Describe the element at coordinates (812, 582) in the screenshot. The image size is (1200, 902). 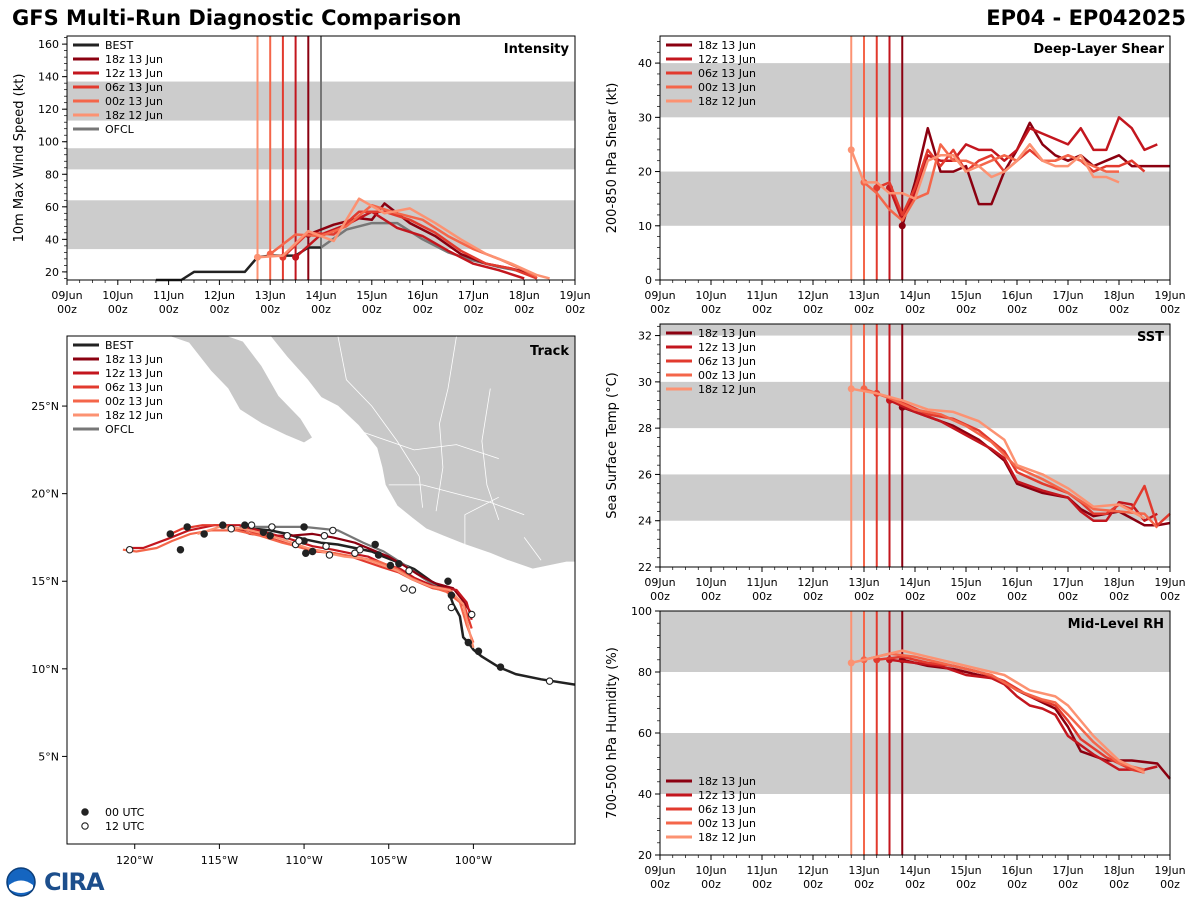
I see `x-tick-label: 12Jun` at that location.